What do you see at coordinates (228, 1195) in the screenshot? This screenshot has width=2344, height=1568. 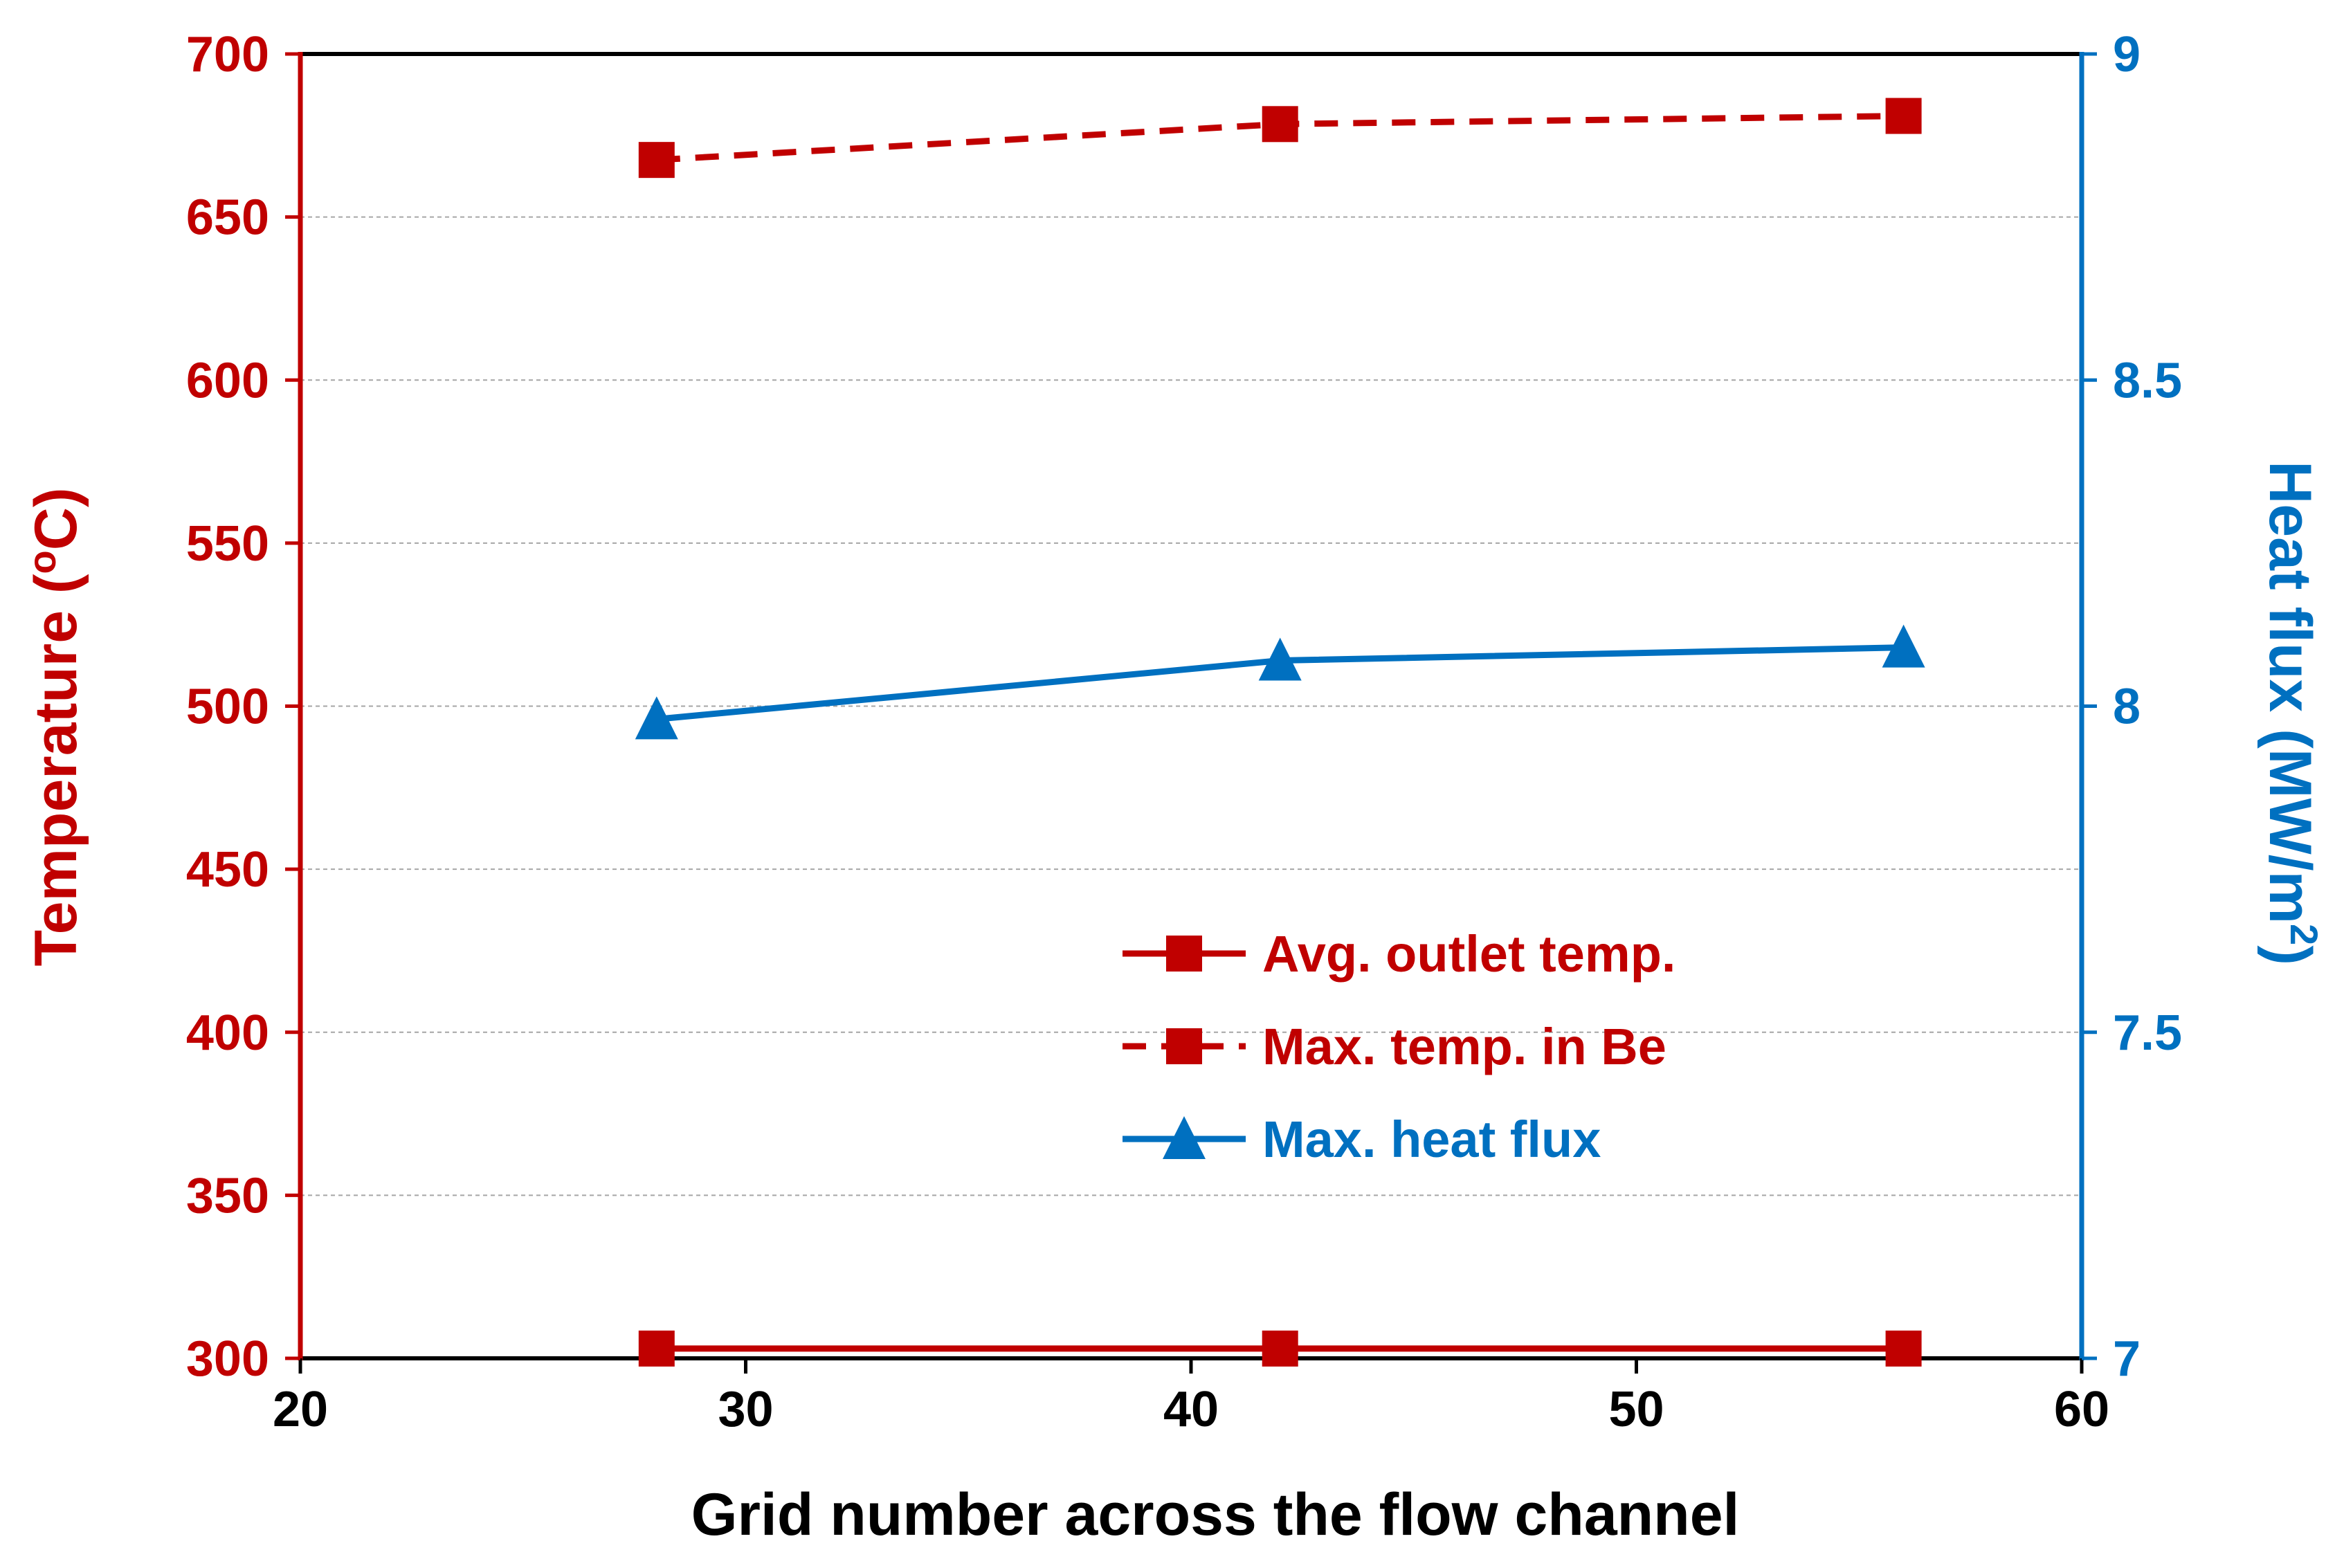 I see `left-y-tick-label: 350` at bounding box center [228, 1195].